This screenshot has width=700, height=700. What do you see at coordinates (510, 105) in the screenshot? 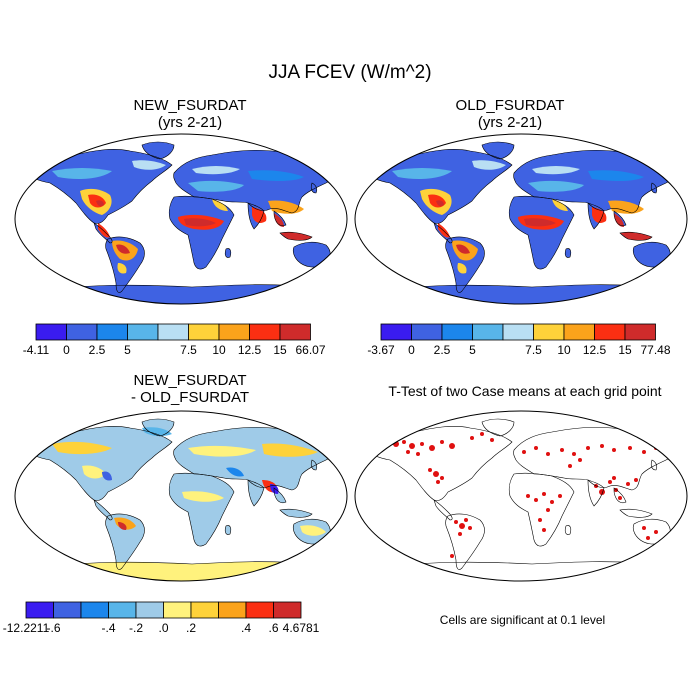
I see `panel-title-old-line1: OLD_FSURDAT` at bounding box center [510, 105].